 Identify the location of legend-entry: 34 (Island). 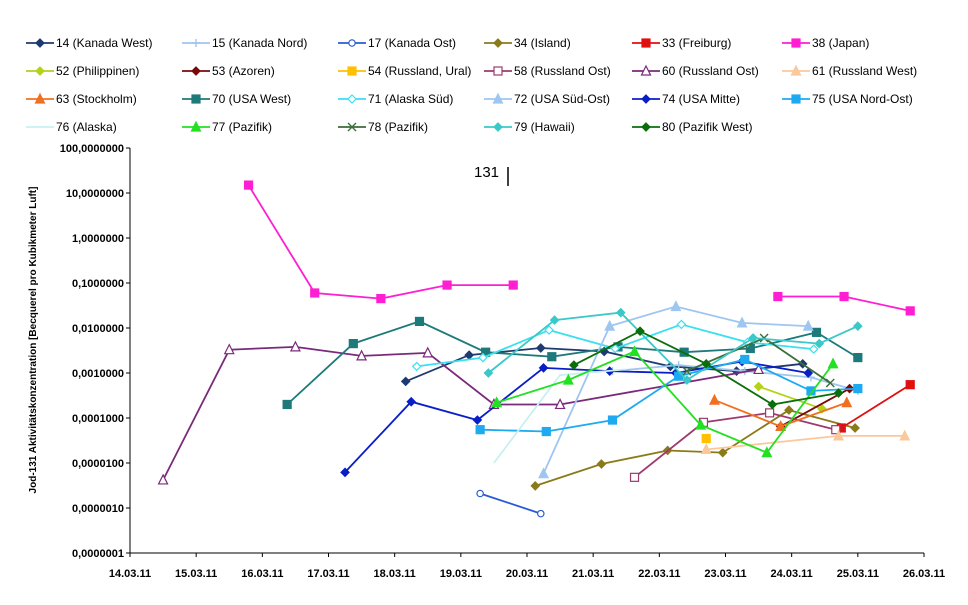
(527, 43).